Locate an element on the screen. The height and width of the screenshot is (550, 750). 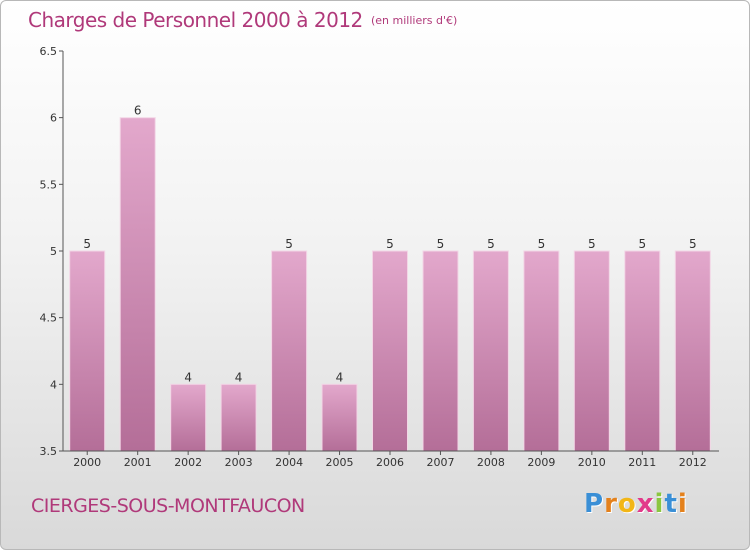
data-label-2006: 5 is located at coordinates (390, 244).